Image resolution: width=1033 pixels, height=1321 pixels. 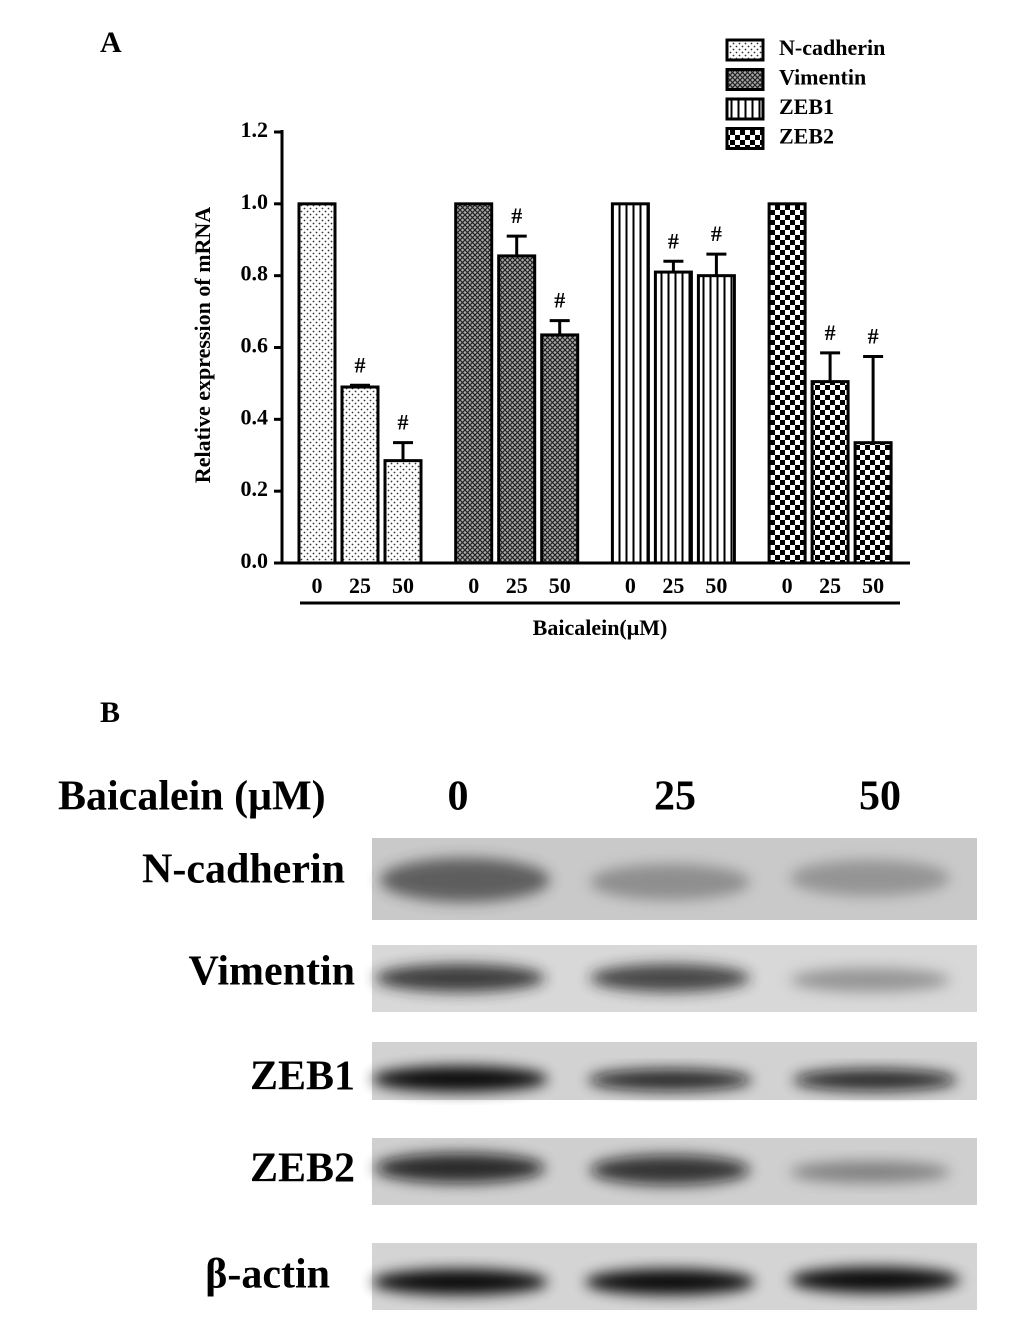 I want to click on y-tick-label: 0.4, so click(x=255, y=416).